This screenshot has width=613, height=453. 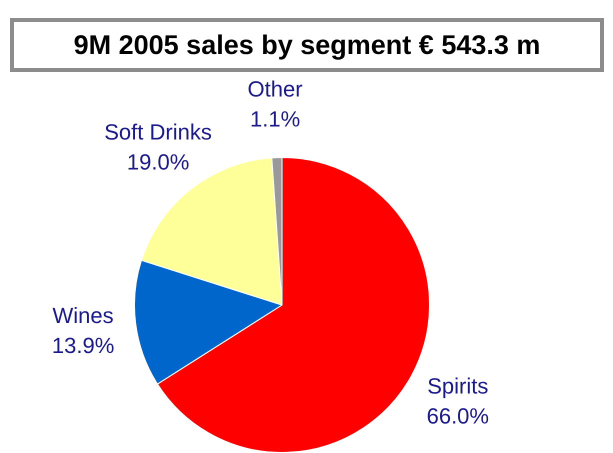 What do you see at coordinates (275, 89) in the screenshot?
I see `slice-label: Other` at bounding box center [275, 89].